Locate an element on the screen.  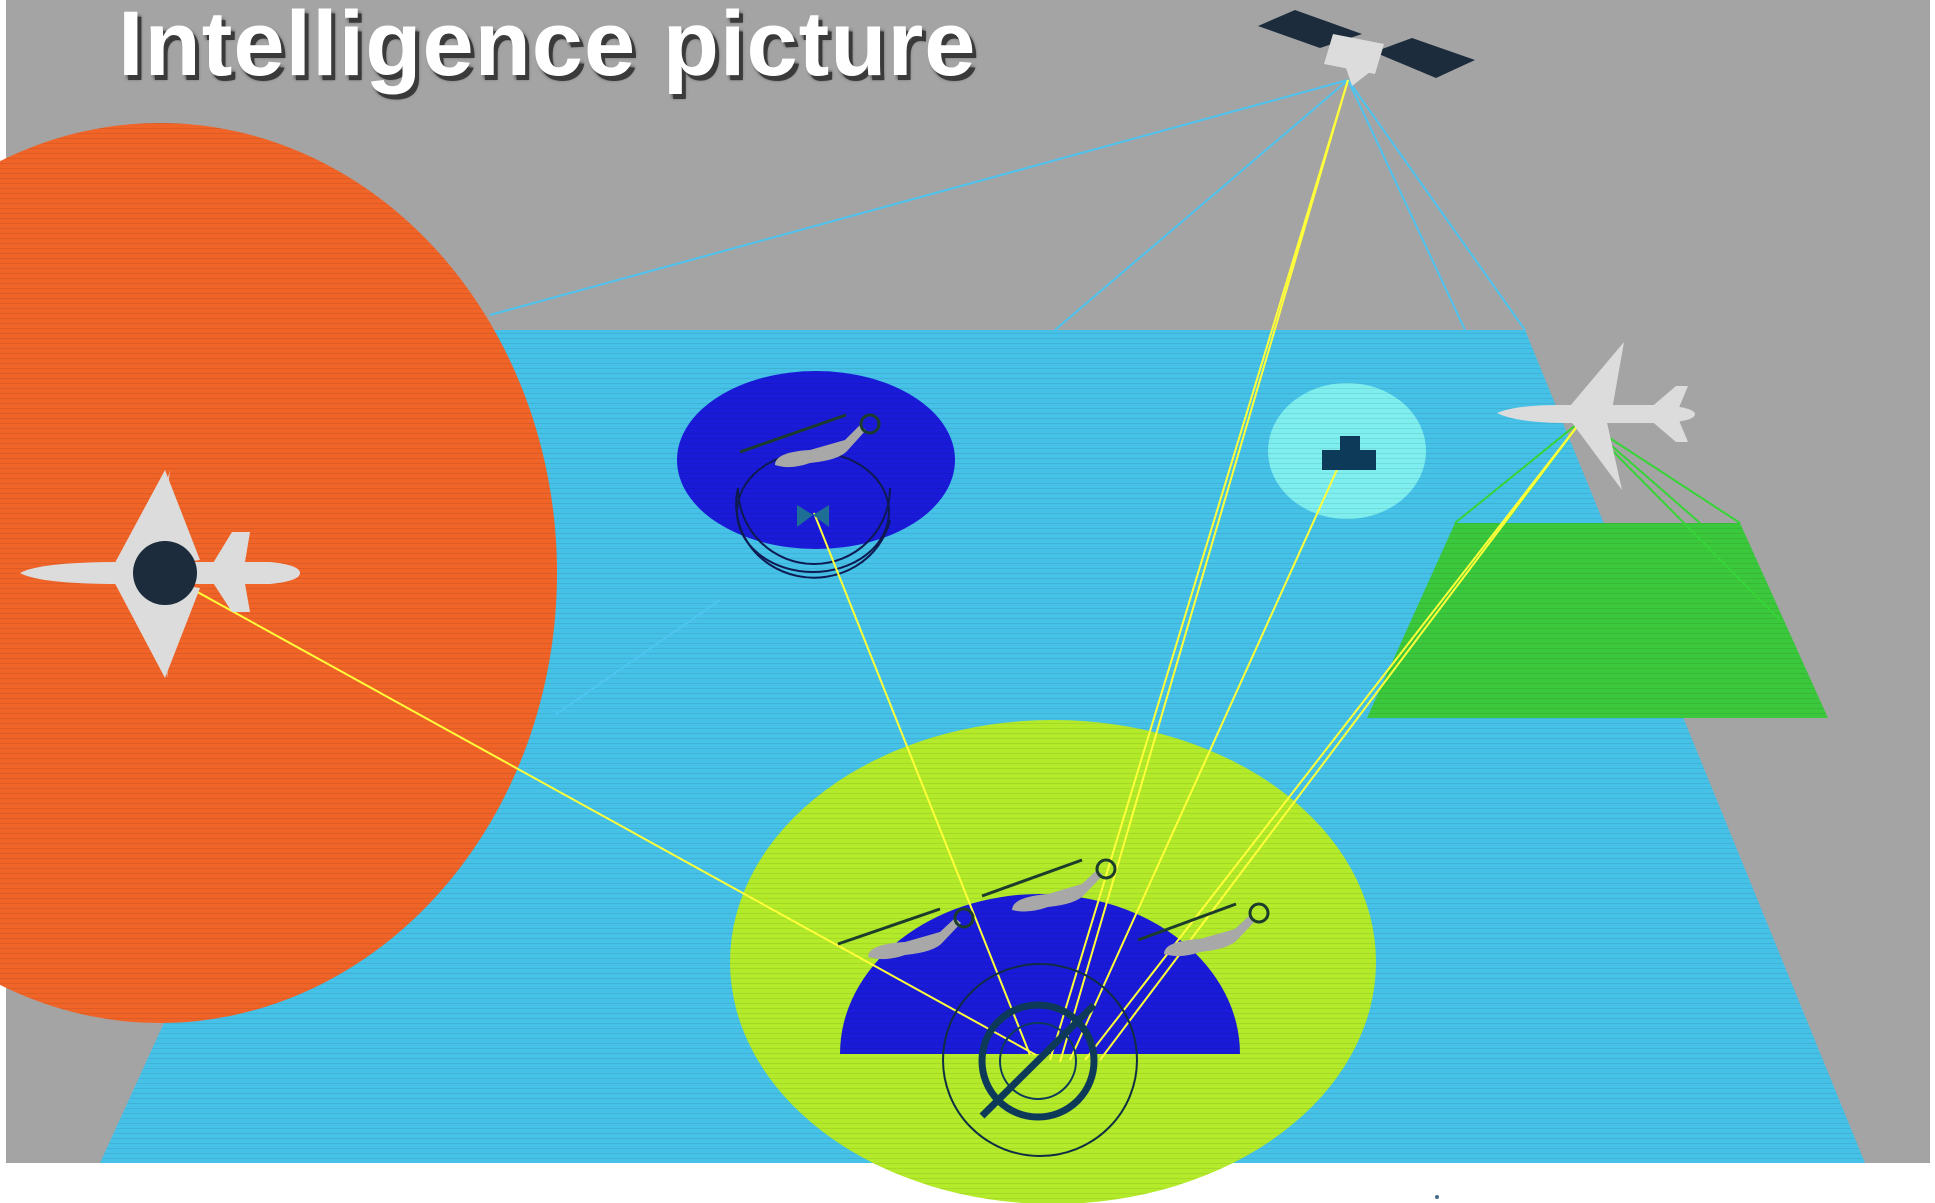
enemy-aircraft-icon is located at coordinates (160, 574).